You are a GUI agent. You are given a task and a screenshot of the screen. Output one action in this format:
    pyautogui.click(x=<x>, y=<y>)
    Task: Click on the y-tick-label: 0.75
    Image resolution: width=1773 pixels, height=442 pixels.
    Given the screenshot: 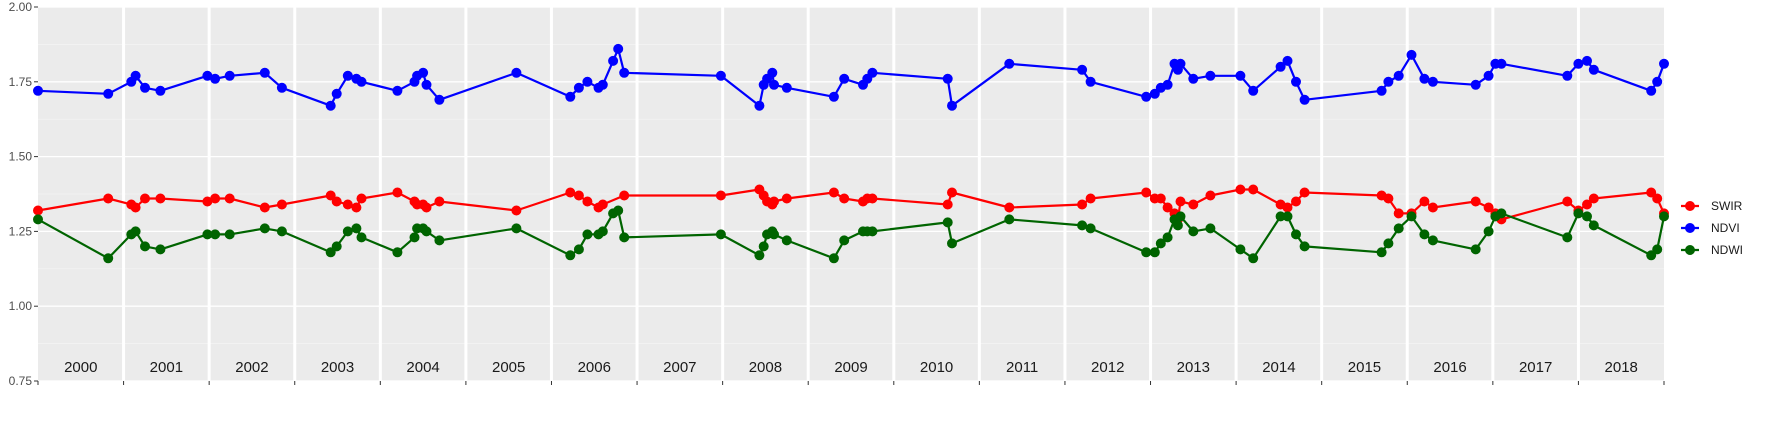 What is the action you would take?
    pyautogui.click(x=21, y=381)
    